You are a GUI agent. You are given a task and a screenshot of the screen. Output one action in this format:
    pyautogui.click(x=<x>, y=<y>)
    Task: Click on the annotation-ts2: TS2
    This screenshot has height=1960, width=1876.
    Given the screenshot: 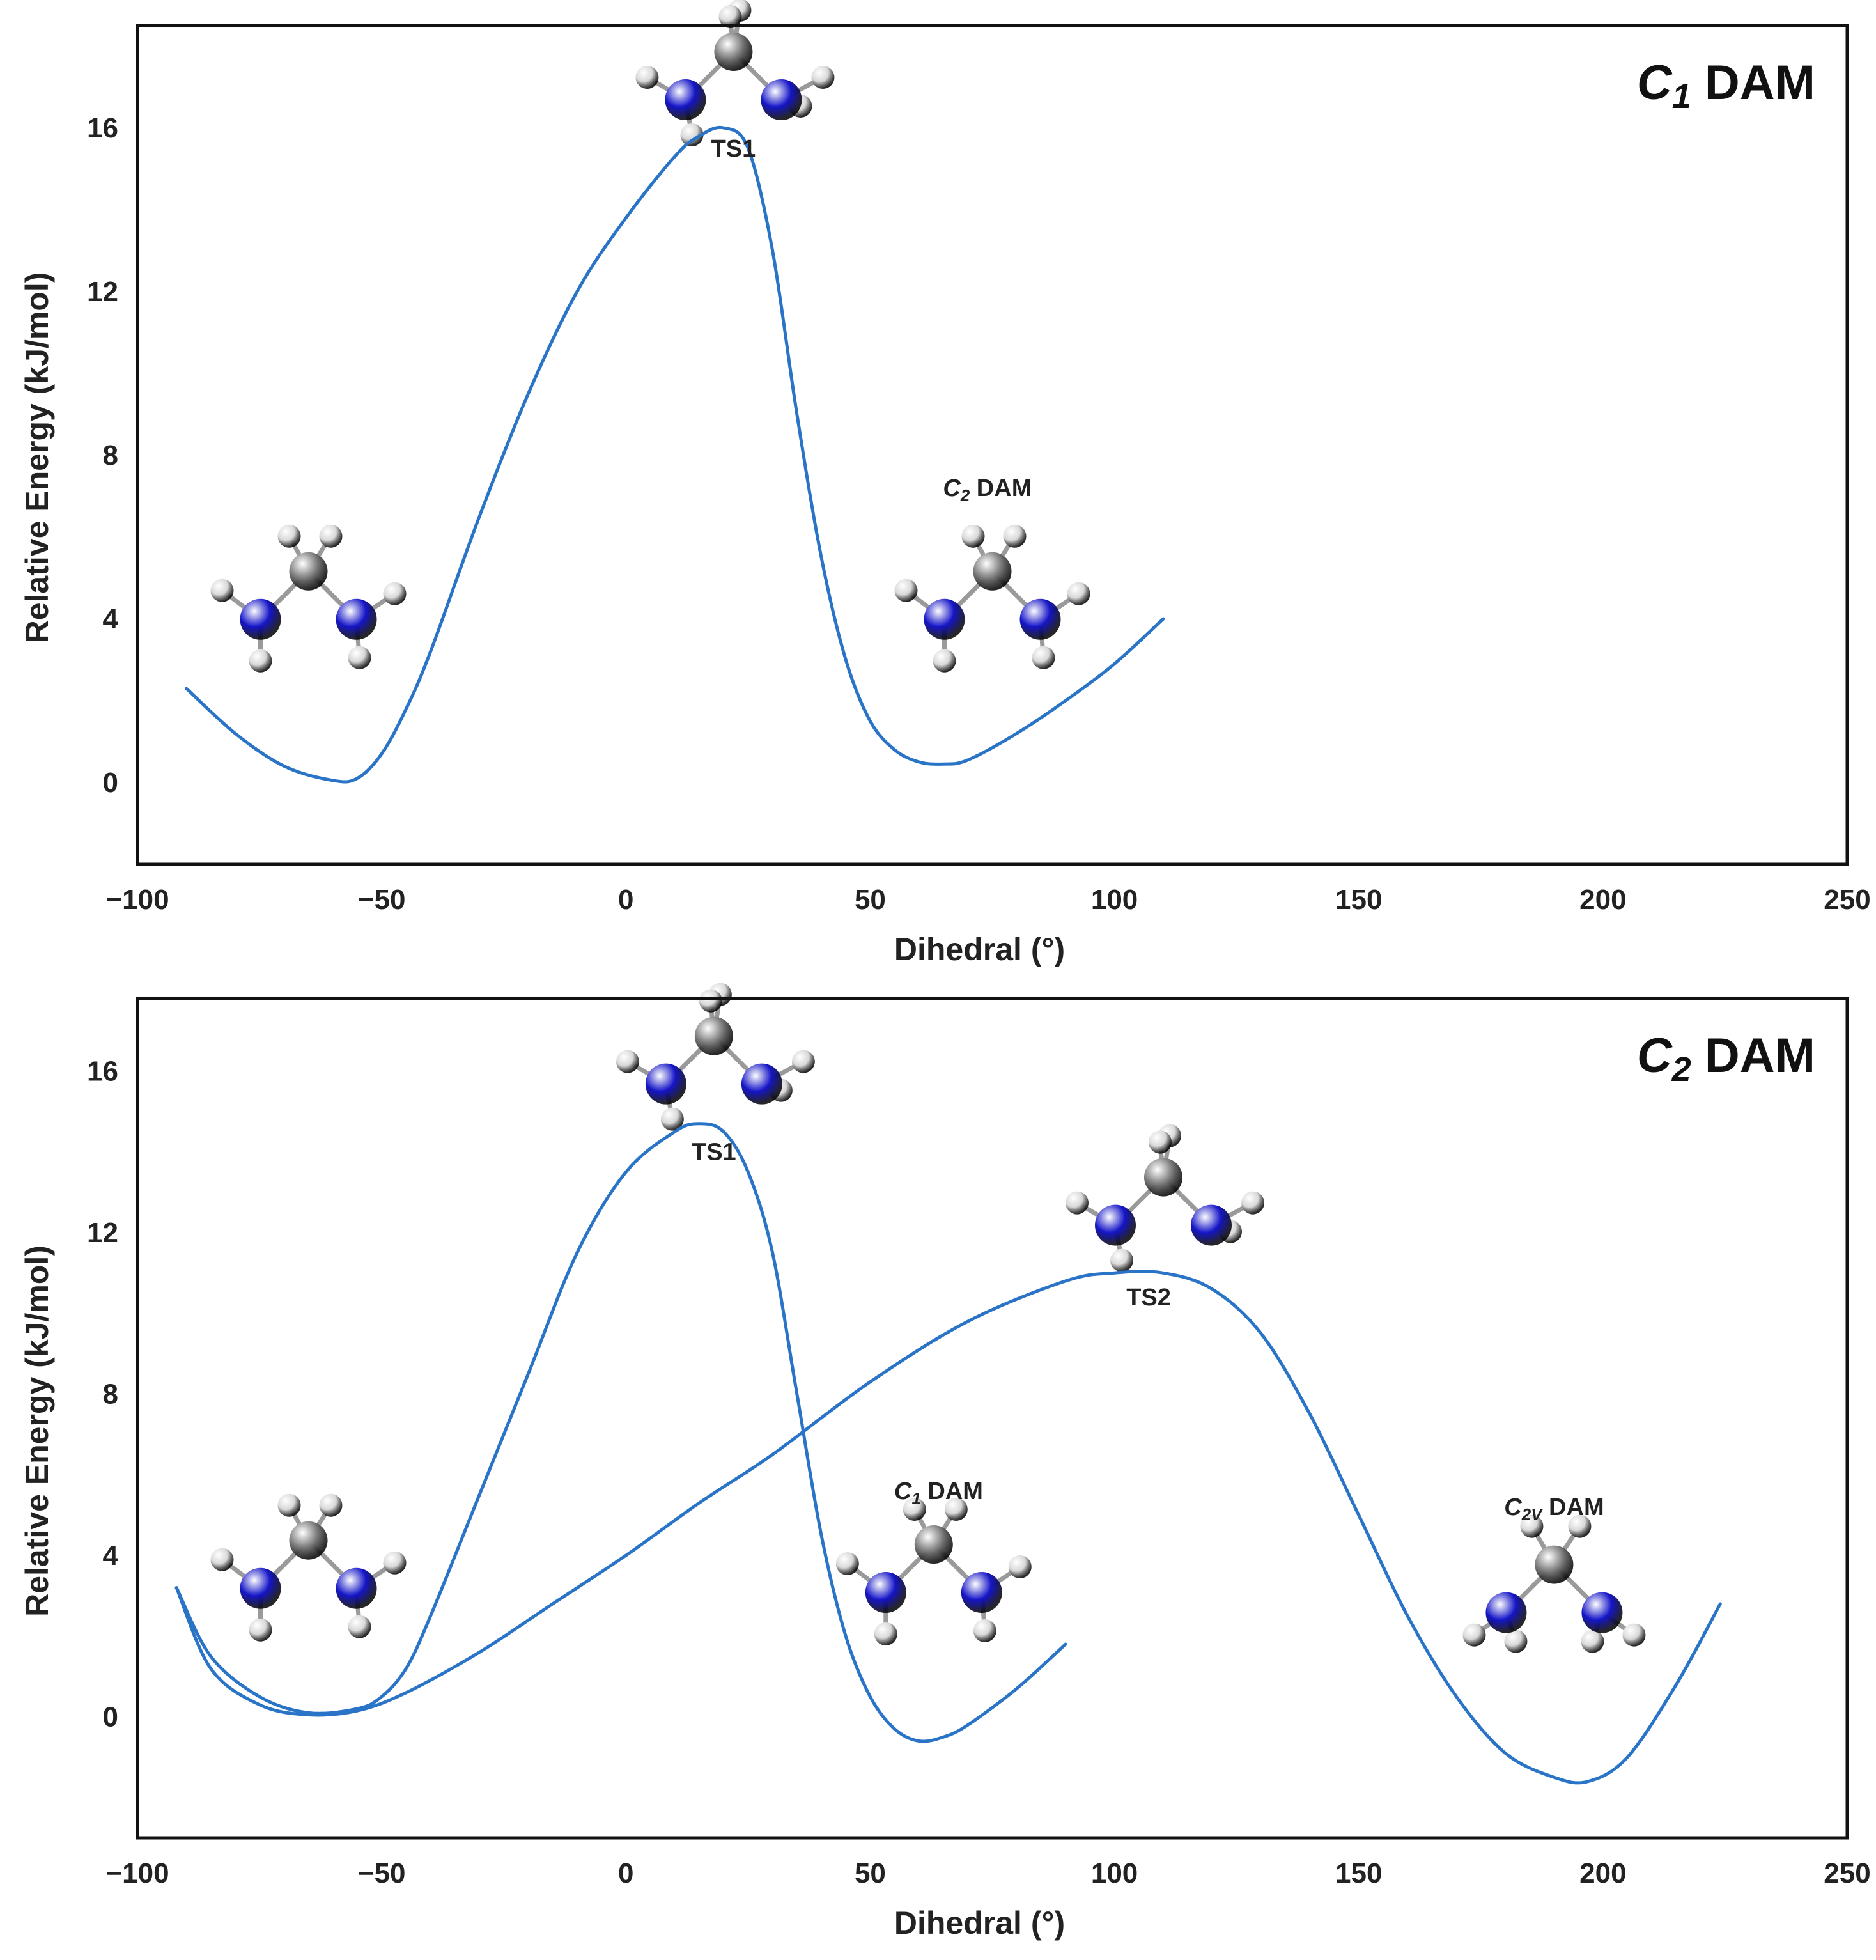 What is the action you would take?
    pyautogui.click(x=1148, y=1297)
    